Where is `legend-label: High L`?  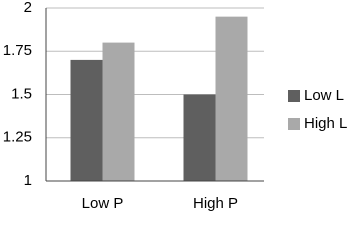 legend-label: High L is located at coordinates (325, 123).